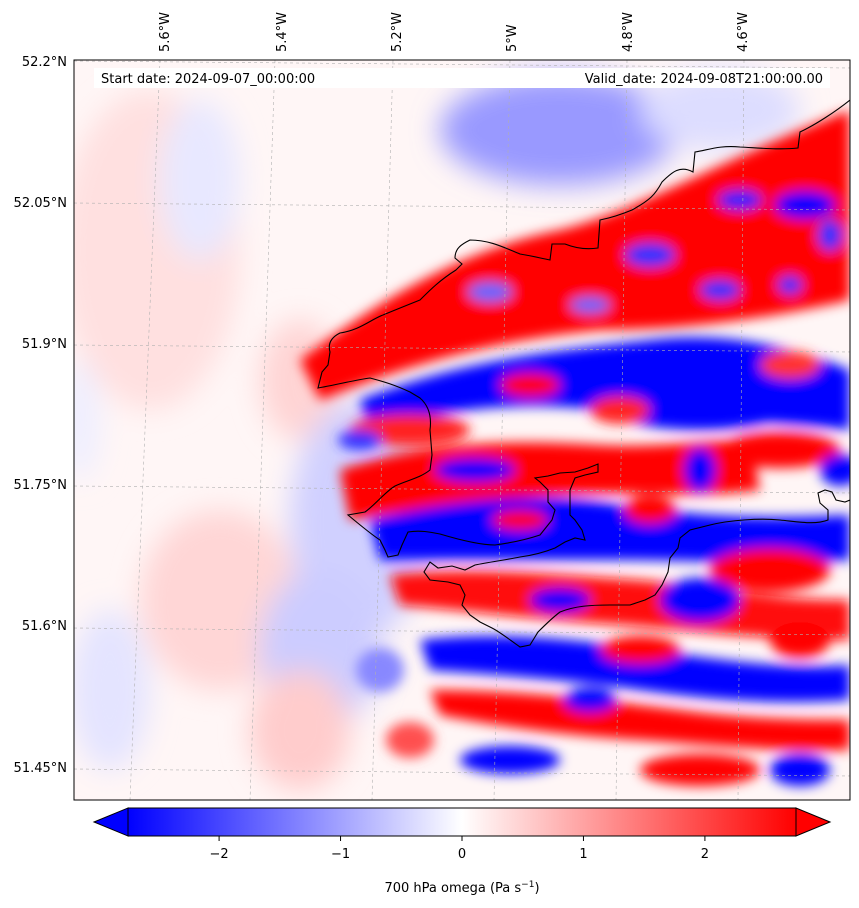 The height and width of the screenshot is (908, 859). I want to click on lat-label: 51.6°N, so click(44, 626).